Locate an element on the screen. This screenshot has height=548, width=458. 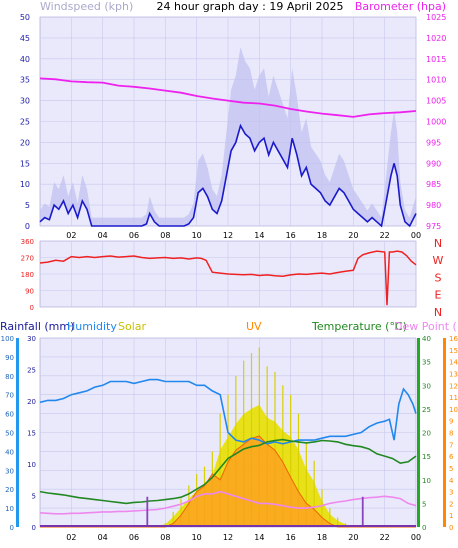
solar-y-tick-label: 80 is located at coordinates (9, 377).